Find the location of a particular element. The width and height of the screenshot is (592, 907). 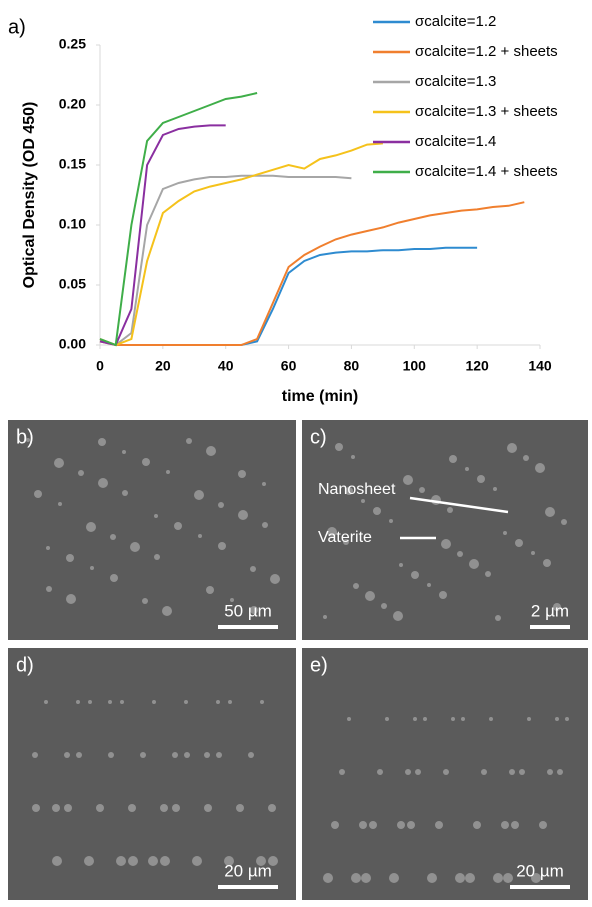

legend-label: σcalcite=1.2 is located at coordinates (455, 21).